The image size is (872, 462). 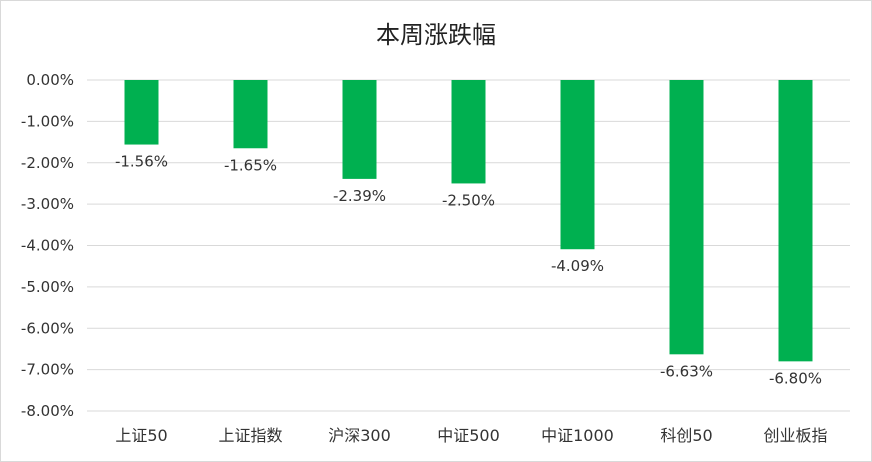 What do you see at coordinates (250, 435) in the screenshot?
I see `x-category-label: 上证指数` at bounding box center [250, 435].